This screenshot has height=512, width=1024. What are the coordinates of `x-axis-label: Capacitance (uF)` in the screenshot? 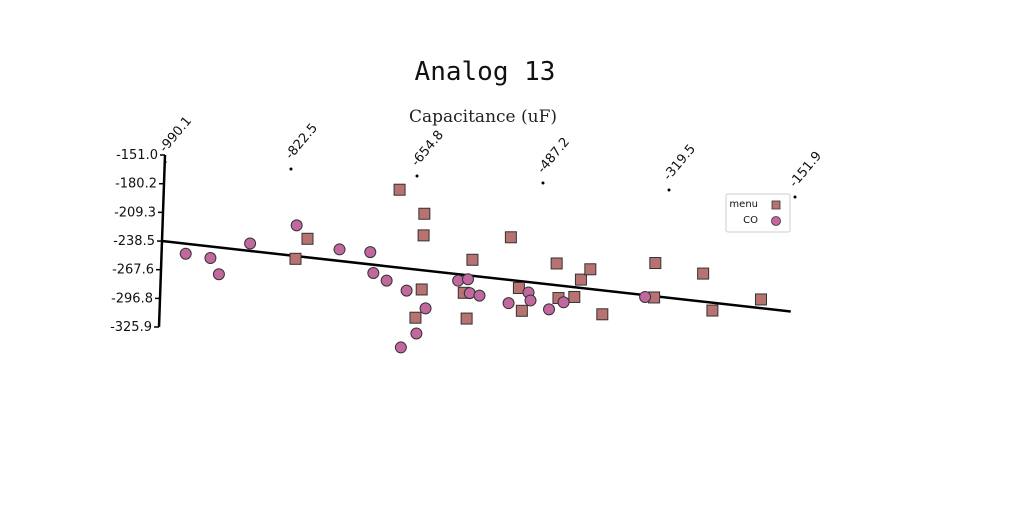 It's located at (483, 117).